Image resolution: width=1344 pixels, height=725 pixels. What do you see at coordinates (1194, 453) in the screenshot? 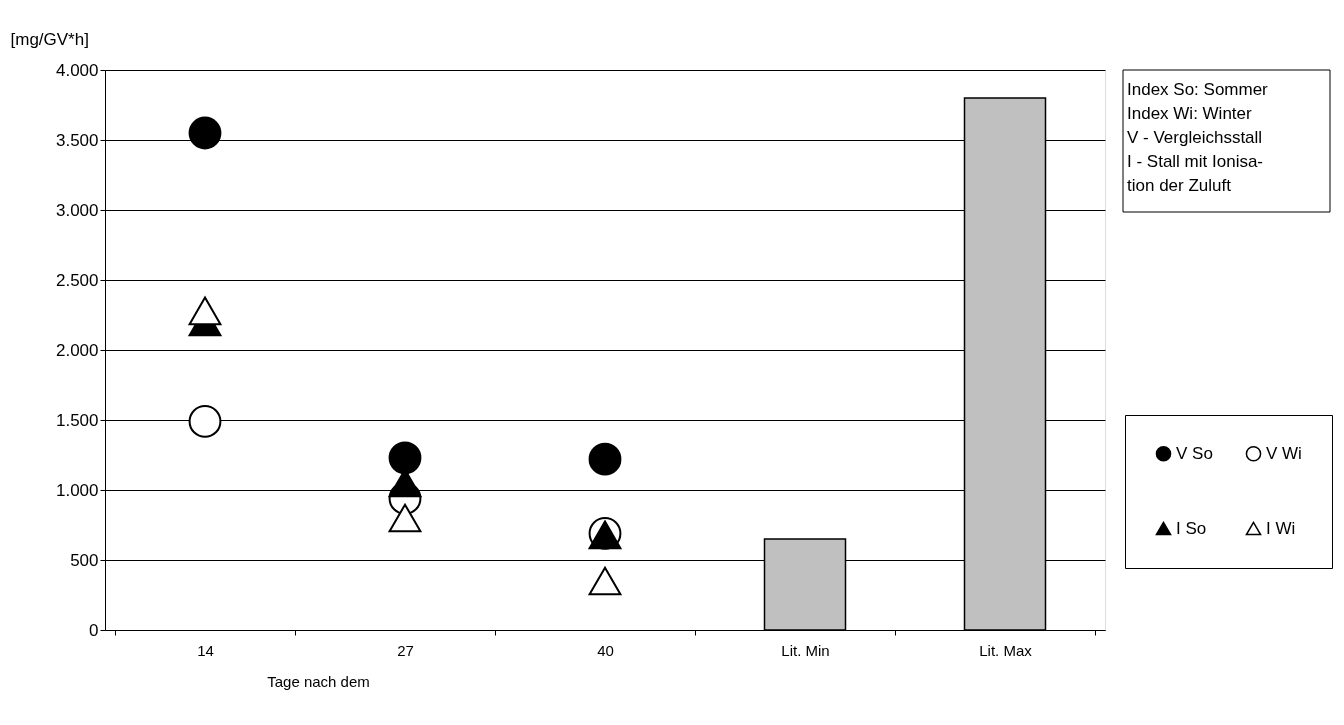
I see `legend-label: V So` at bounding box center [1194, 453].